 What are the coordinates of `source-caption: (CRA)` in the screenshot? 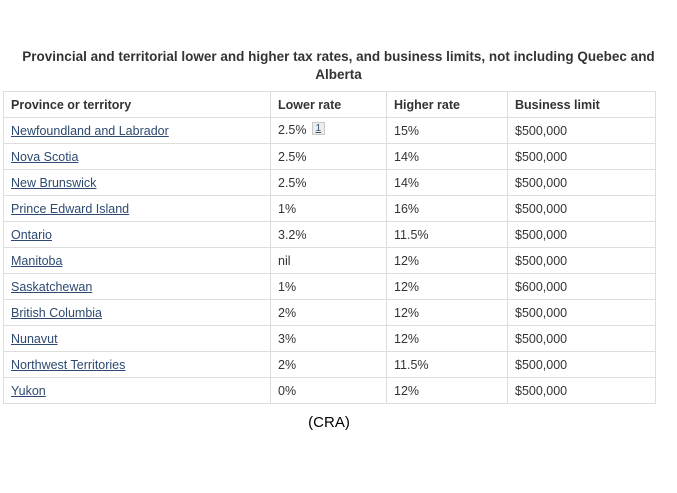 It's located at (329, 422).